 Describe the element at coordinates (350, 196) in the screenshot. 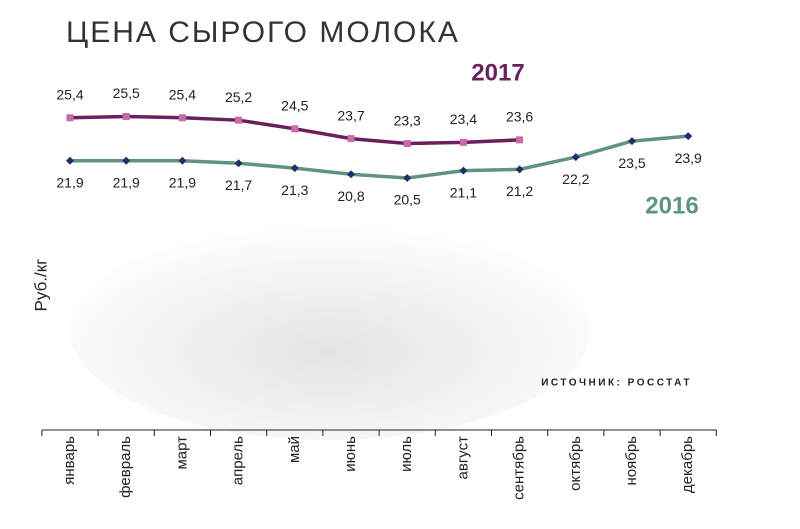

I see `value-label: 20,8` at that location.